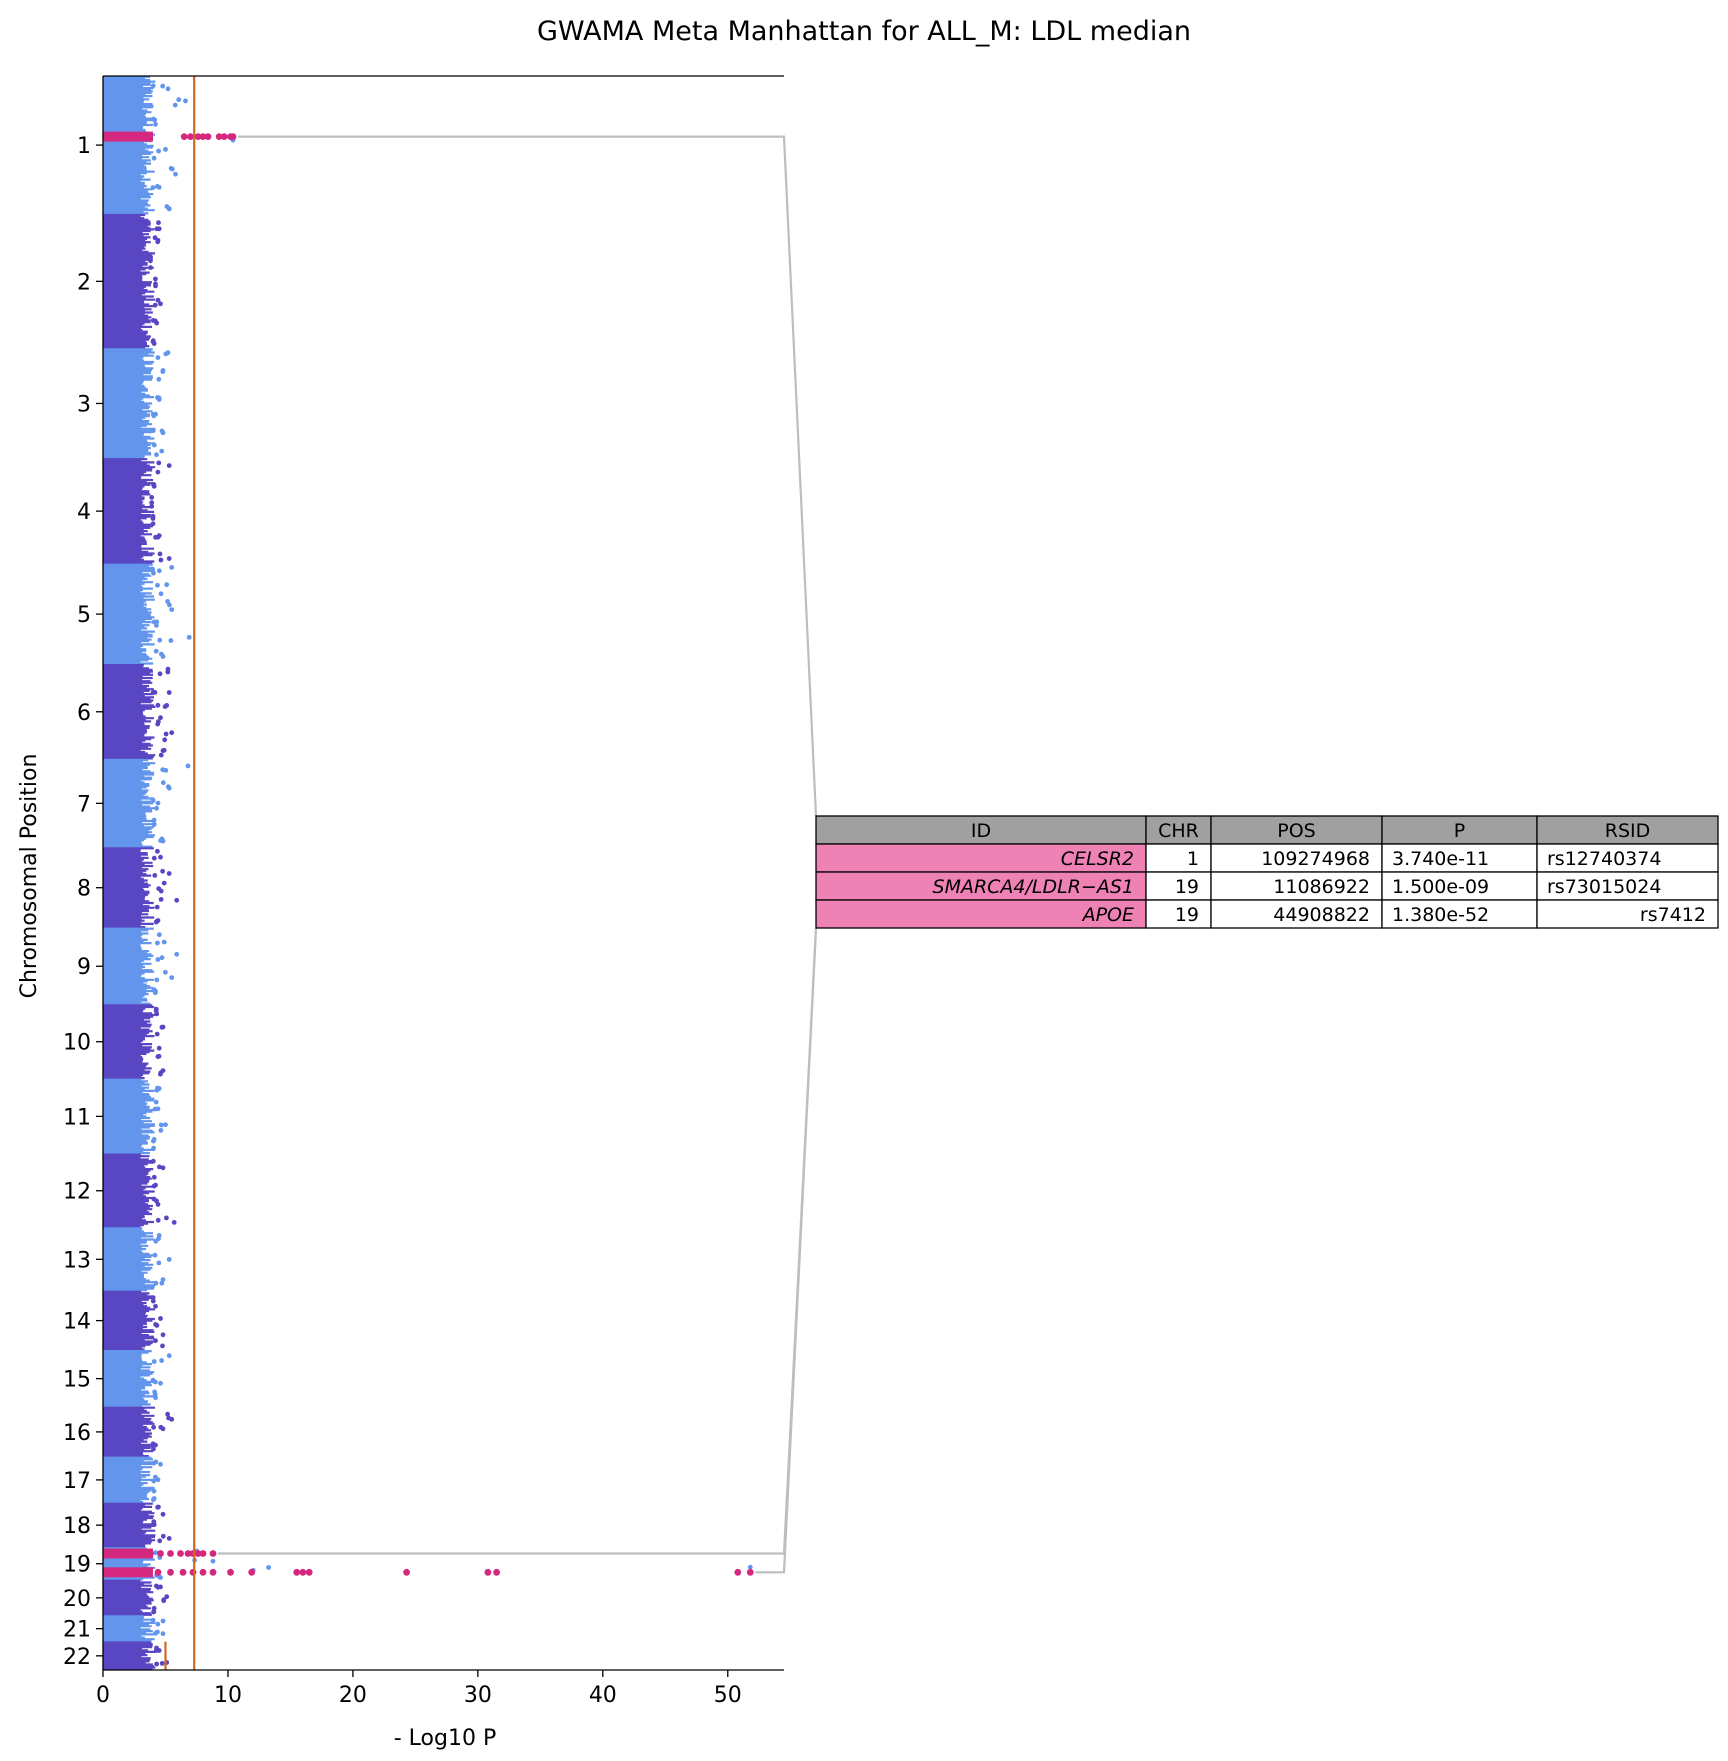  I want to click on table-header-cell, so click(1627, 830).